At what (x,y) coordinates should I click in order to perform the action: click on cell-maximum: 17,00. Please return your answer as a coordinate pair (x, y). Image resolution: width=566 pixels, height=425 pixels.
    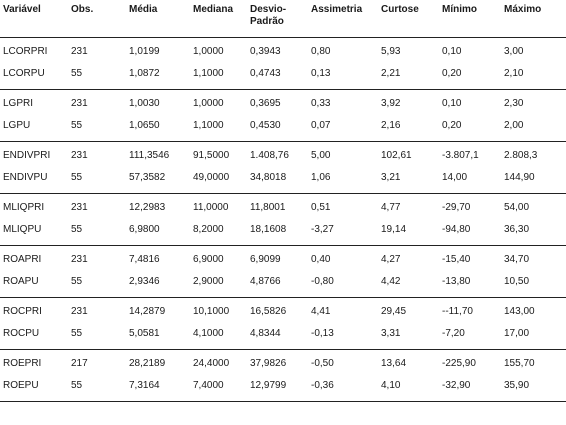
    Looking at the image, I should click on (517, 333).